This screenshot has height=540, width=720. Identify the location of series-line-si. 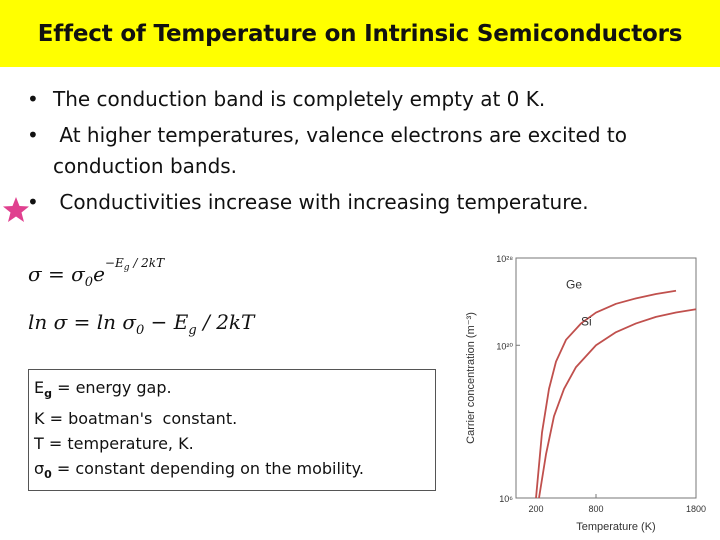
(617, 403).